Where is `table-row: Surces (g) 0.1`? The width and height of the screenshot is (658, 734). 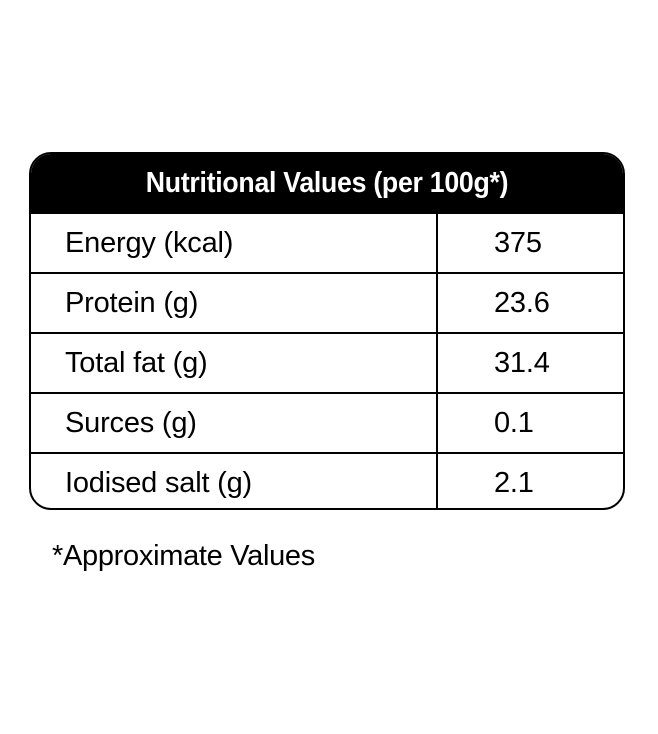
table-row: Surces (g) 0.1 is located at coordinates (327, 422).